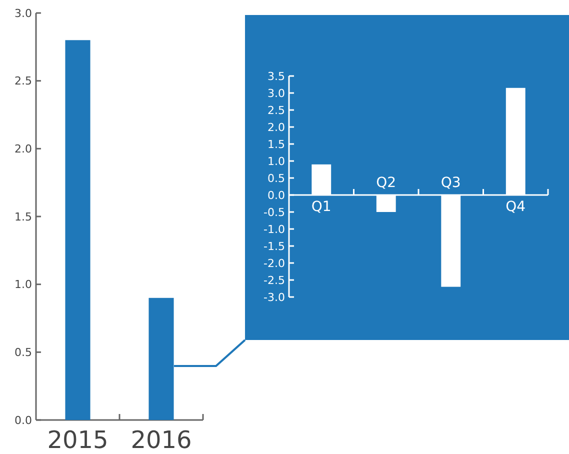  Describe the element at coordinates (77, 440) in the screenshot. I see `x-tick-label: 2015` at that location.